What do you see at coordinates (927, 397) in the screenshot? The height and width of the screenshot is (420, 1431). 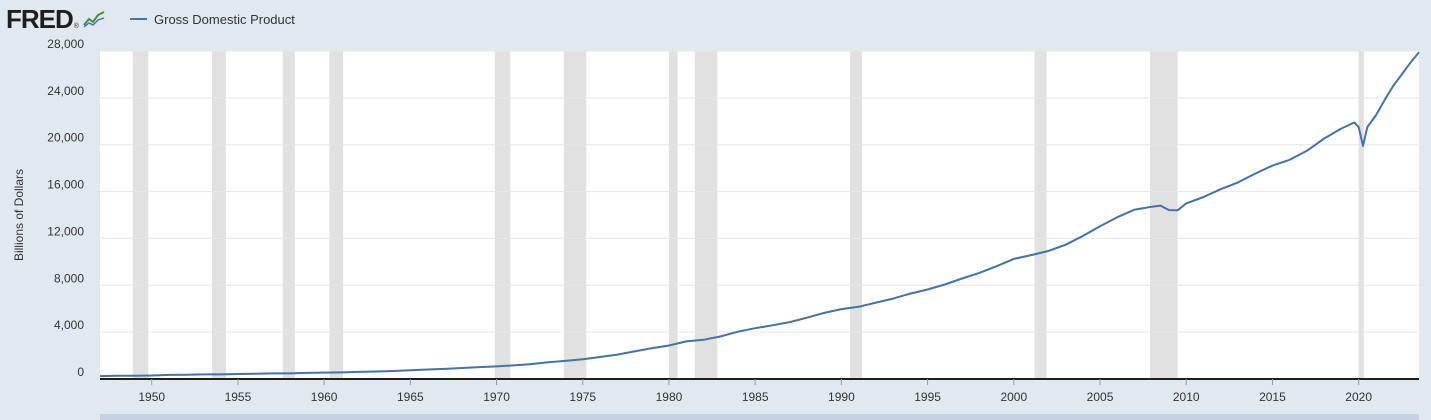 I see `x-tick-label: 1995` at bounding box center [927, 397].